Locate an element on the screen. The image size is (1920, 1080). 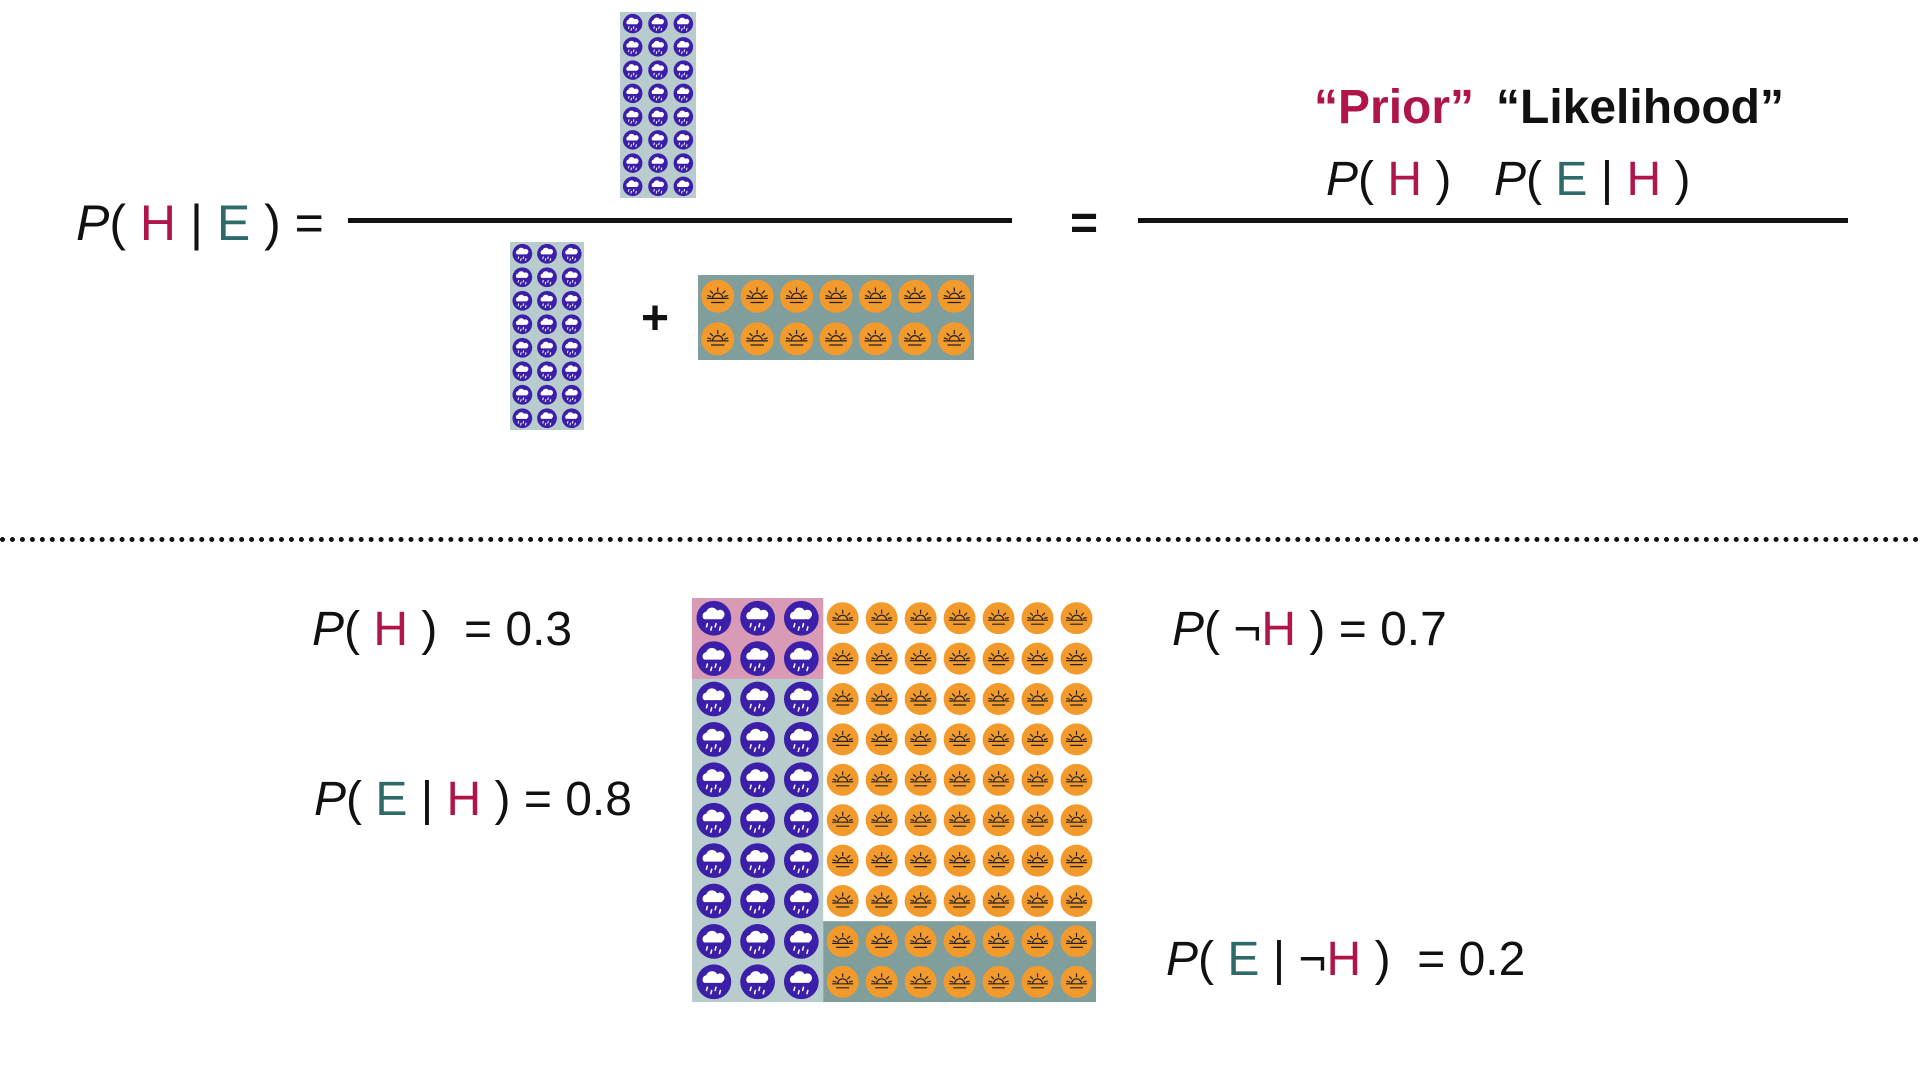
stat-value: = 0.8 is located at coordinates (577, 799).